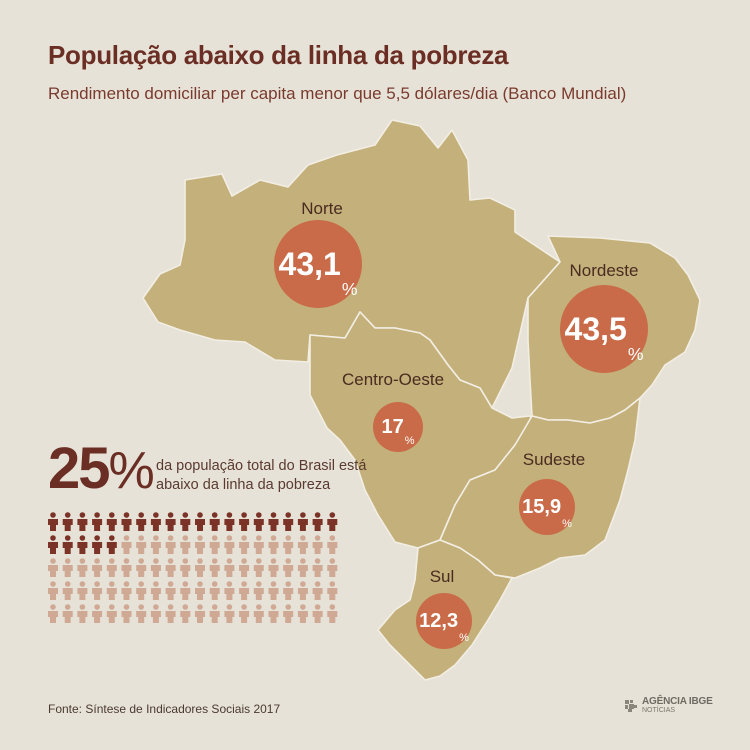  What do you see at coordinates (631, 706) in the screenshot?
I see `ibge-logo-icon` at bounding box center [631, 706].